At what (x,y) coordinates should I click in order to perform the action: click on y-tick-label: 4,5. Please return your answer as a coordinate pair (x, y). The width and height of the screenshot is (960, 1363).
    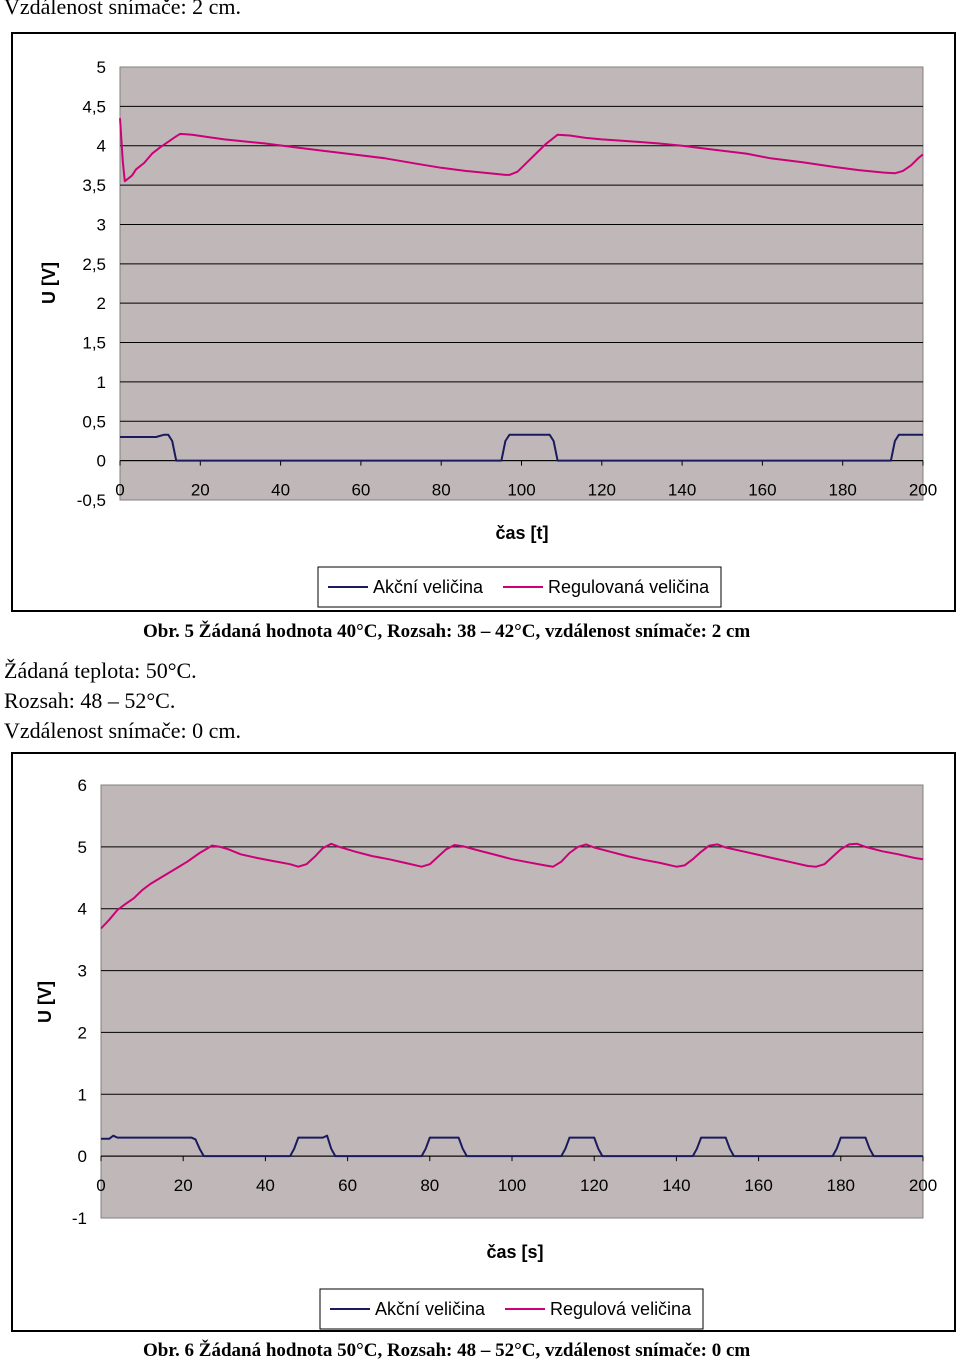
    Looking at the image, I should click on (94, 106).